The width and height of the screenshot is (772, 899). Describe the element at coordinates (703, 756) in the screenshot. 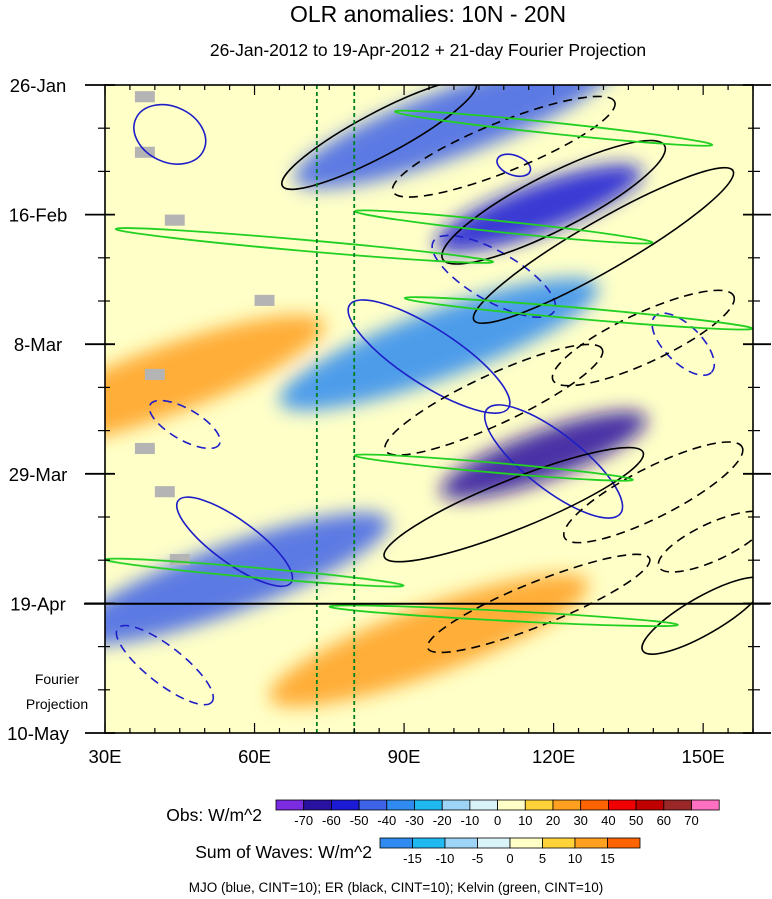

I see `x-tick-label: 150E` at that location.